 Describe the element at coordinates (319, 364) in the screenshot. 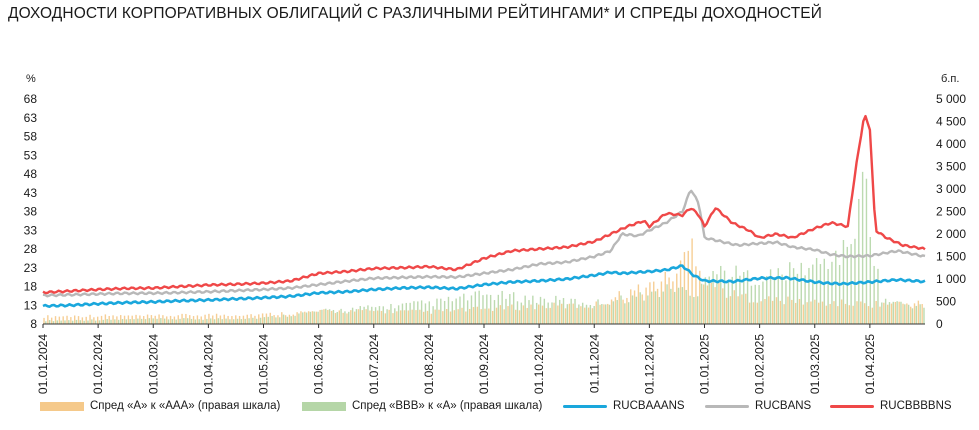

I see `x-tick-label: 01.06.2024` at that location.